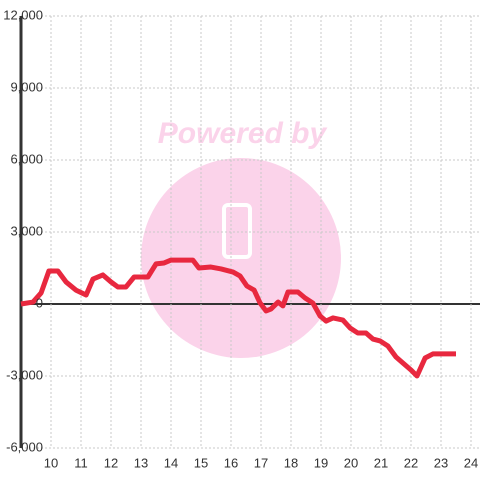 The width and height of the screenshot is (480, 480). I want to click on watermark-text: Powered by, so click(243, 133).